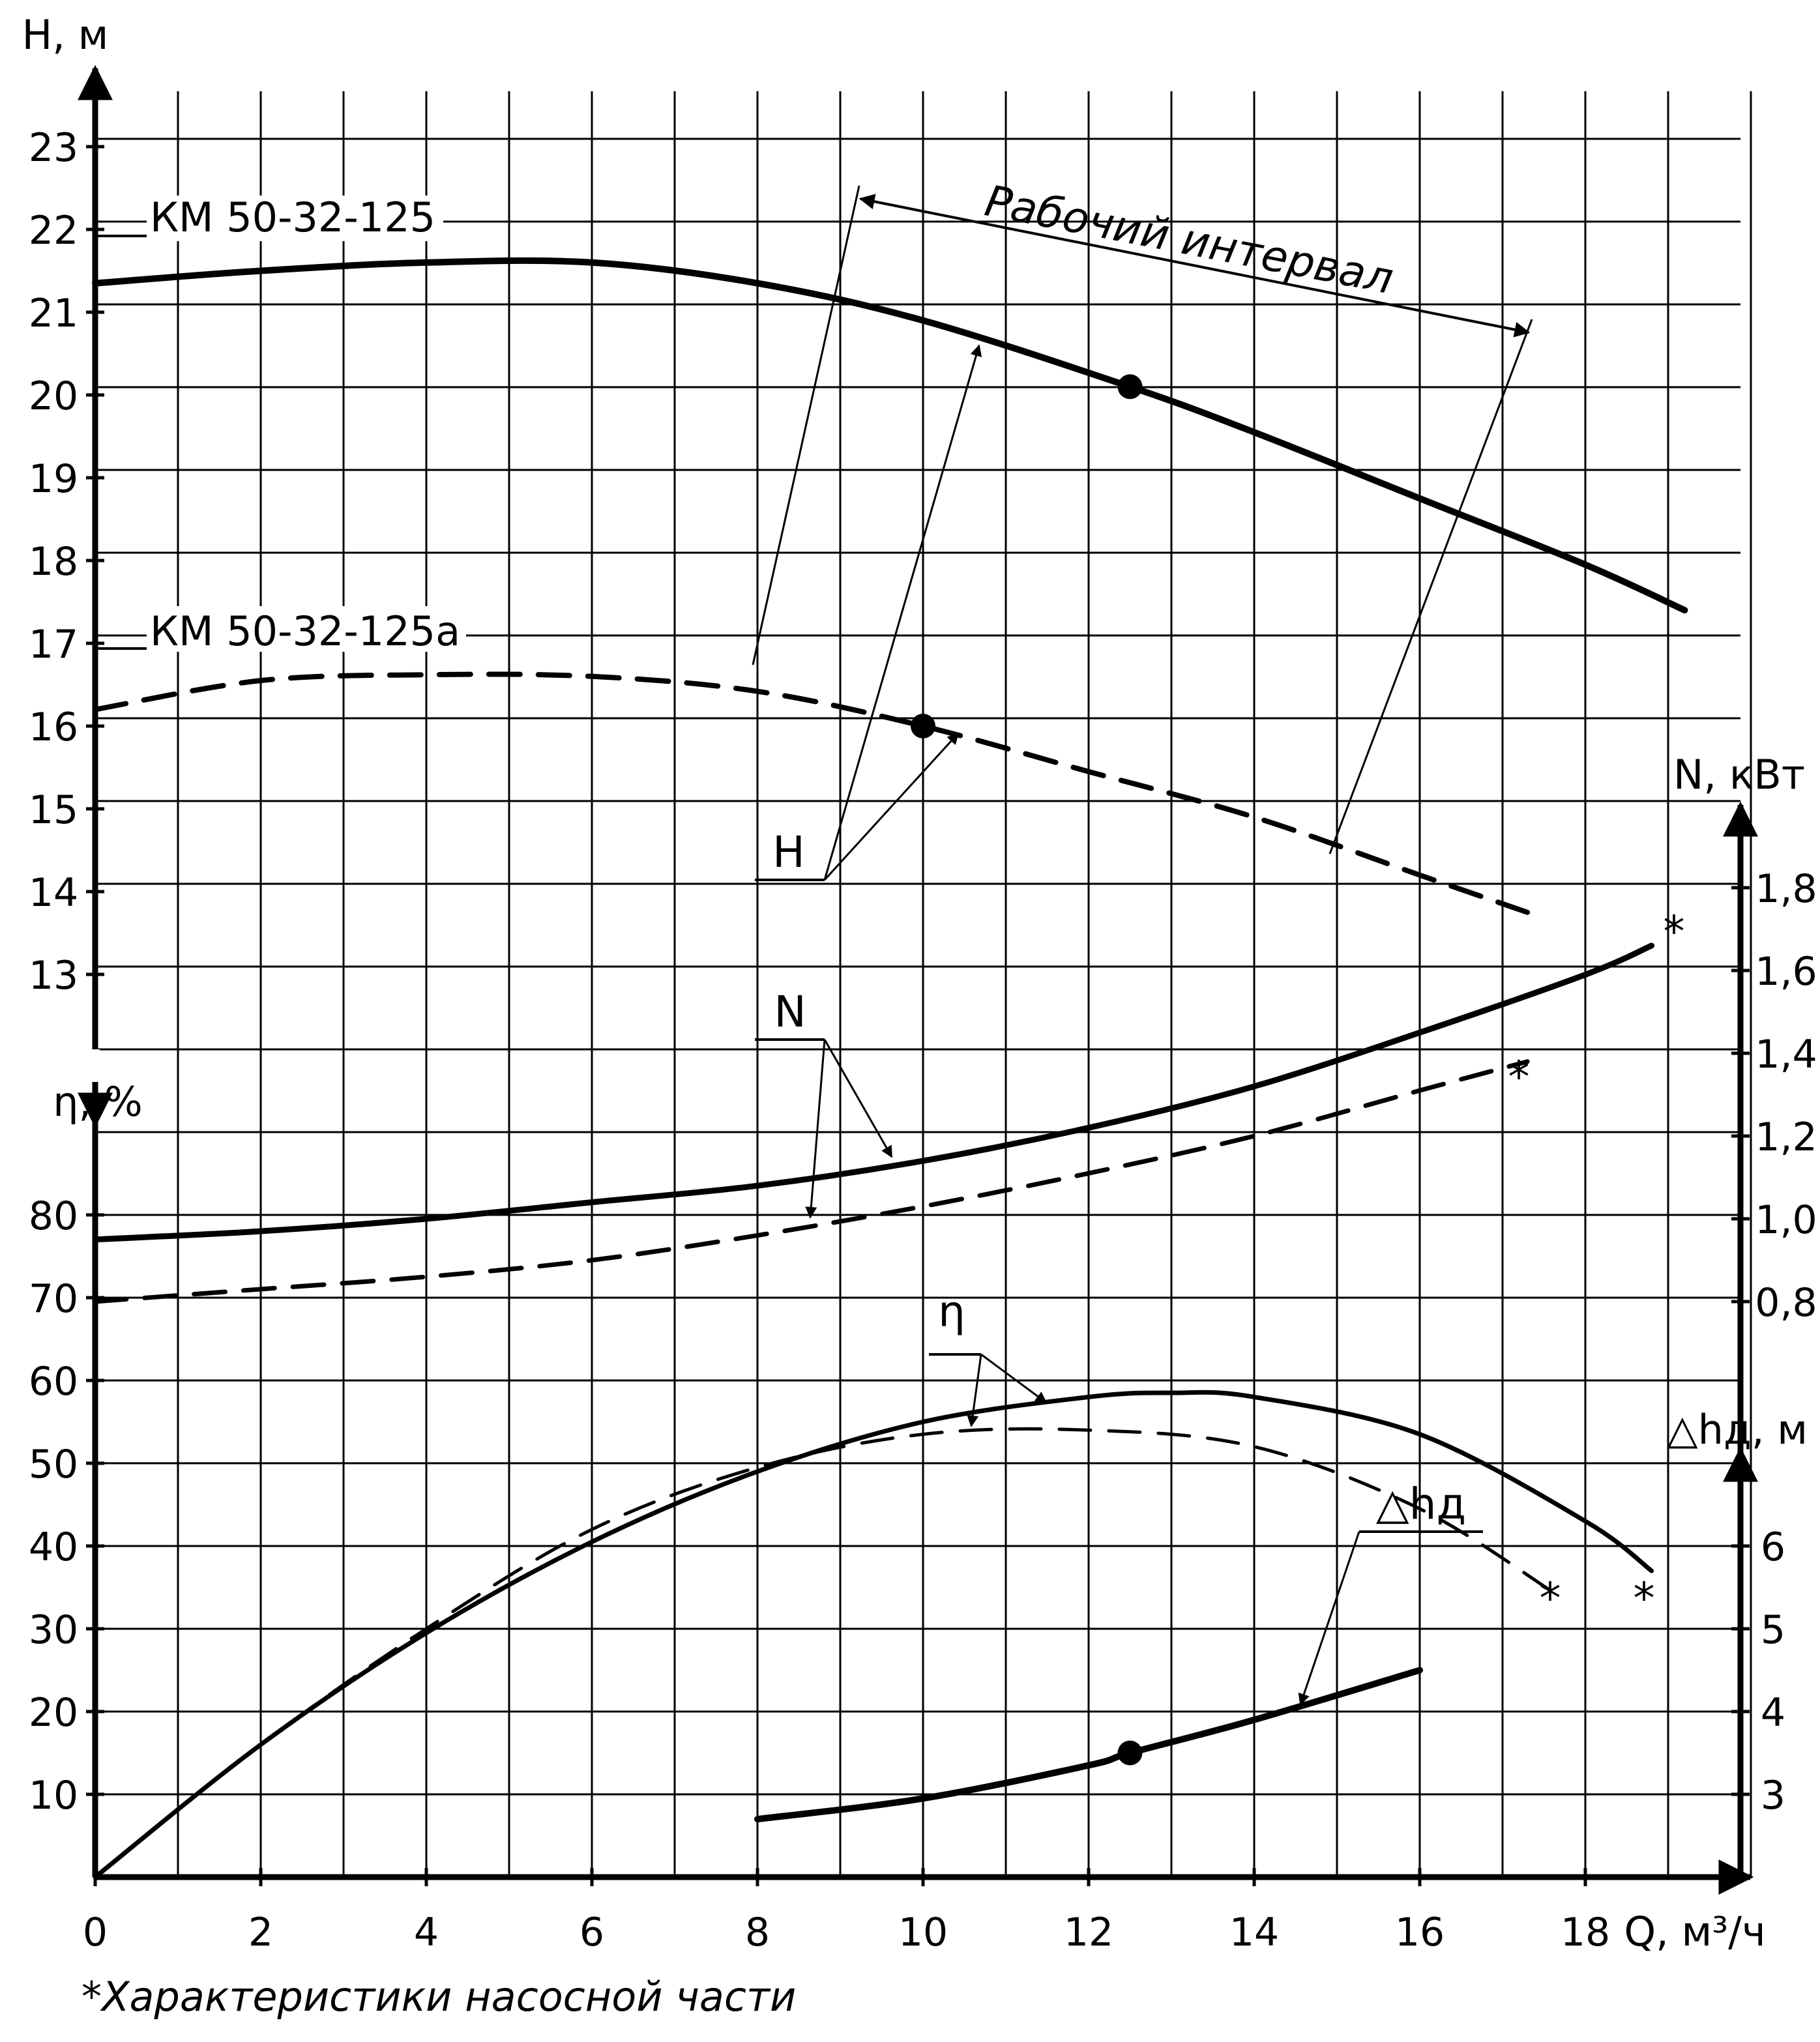 This screenshot has height=2042, width=1820. What do you see at coordinates (1786, 1054) in the screenshot?
I see `power-tick-label: 1,4` at bounding box center [1786, 1054].